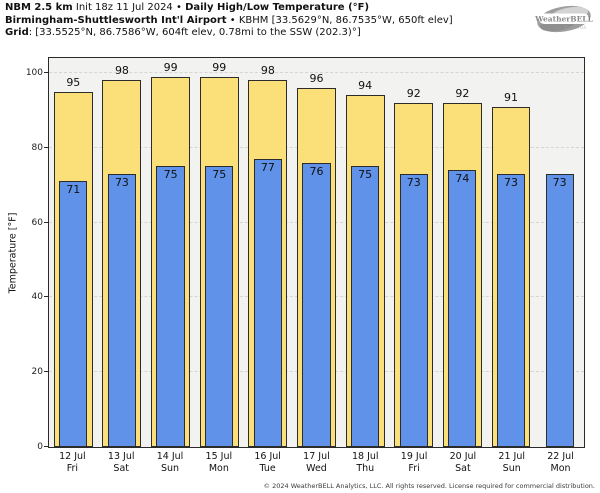 This screenshot has width=600, height=493. I want to click on bar-group-20-Jul: 92 74, so click(462, 252).